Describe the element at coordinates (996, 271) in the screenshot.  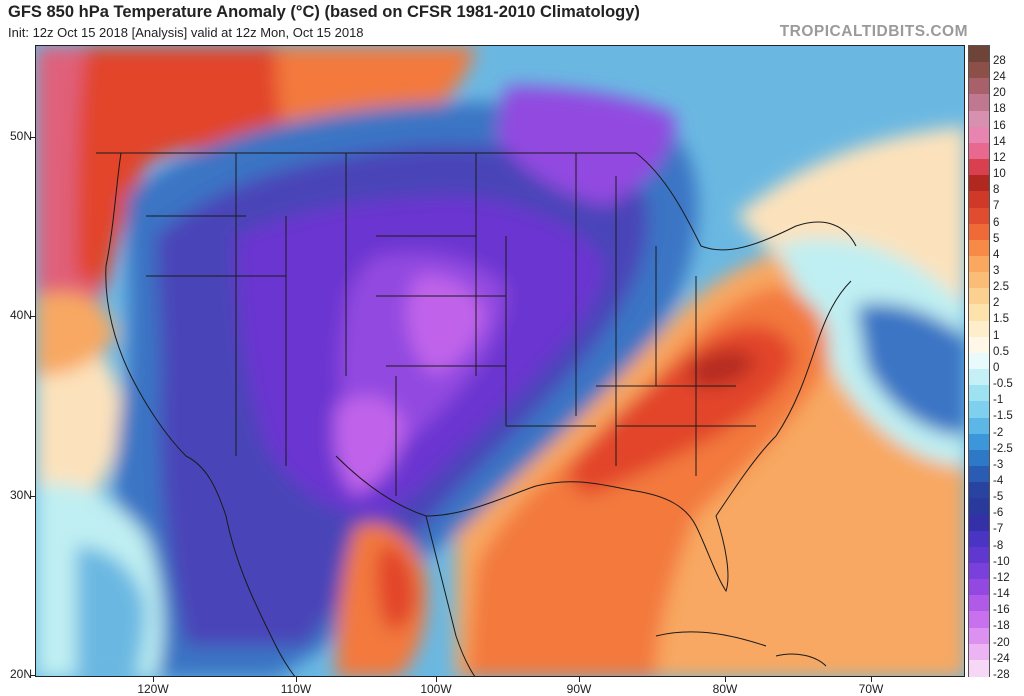
I see `color-scale-label: 3` at that location.